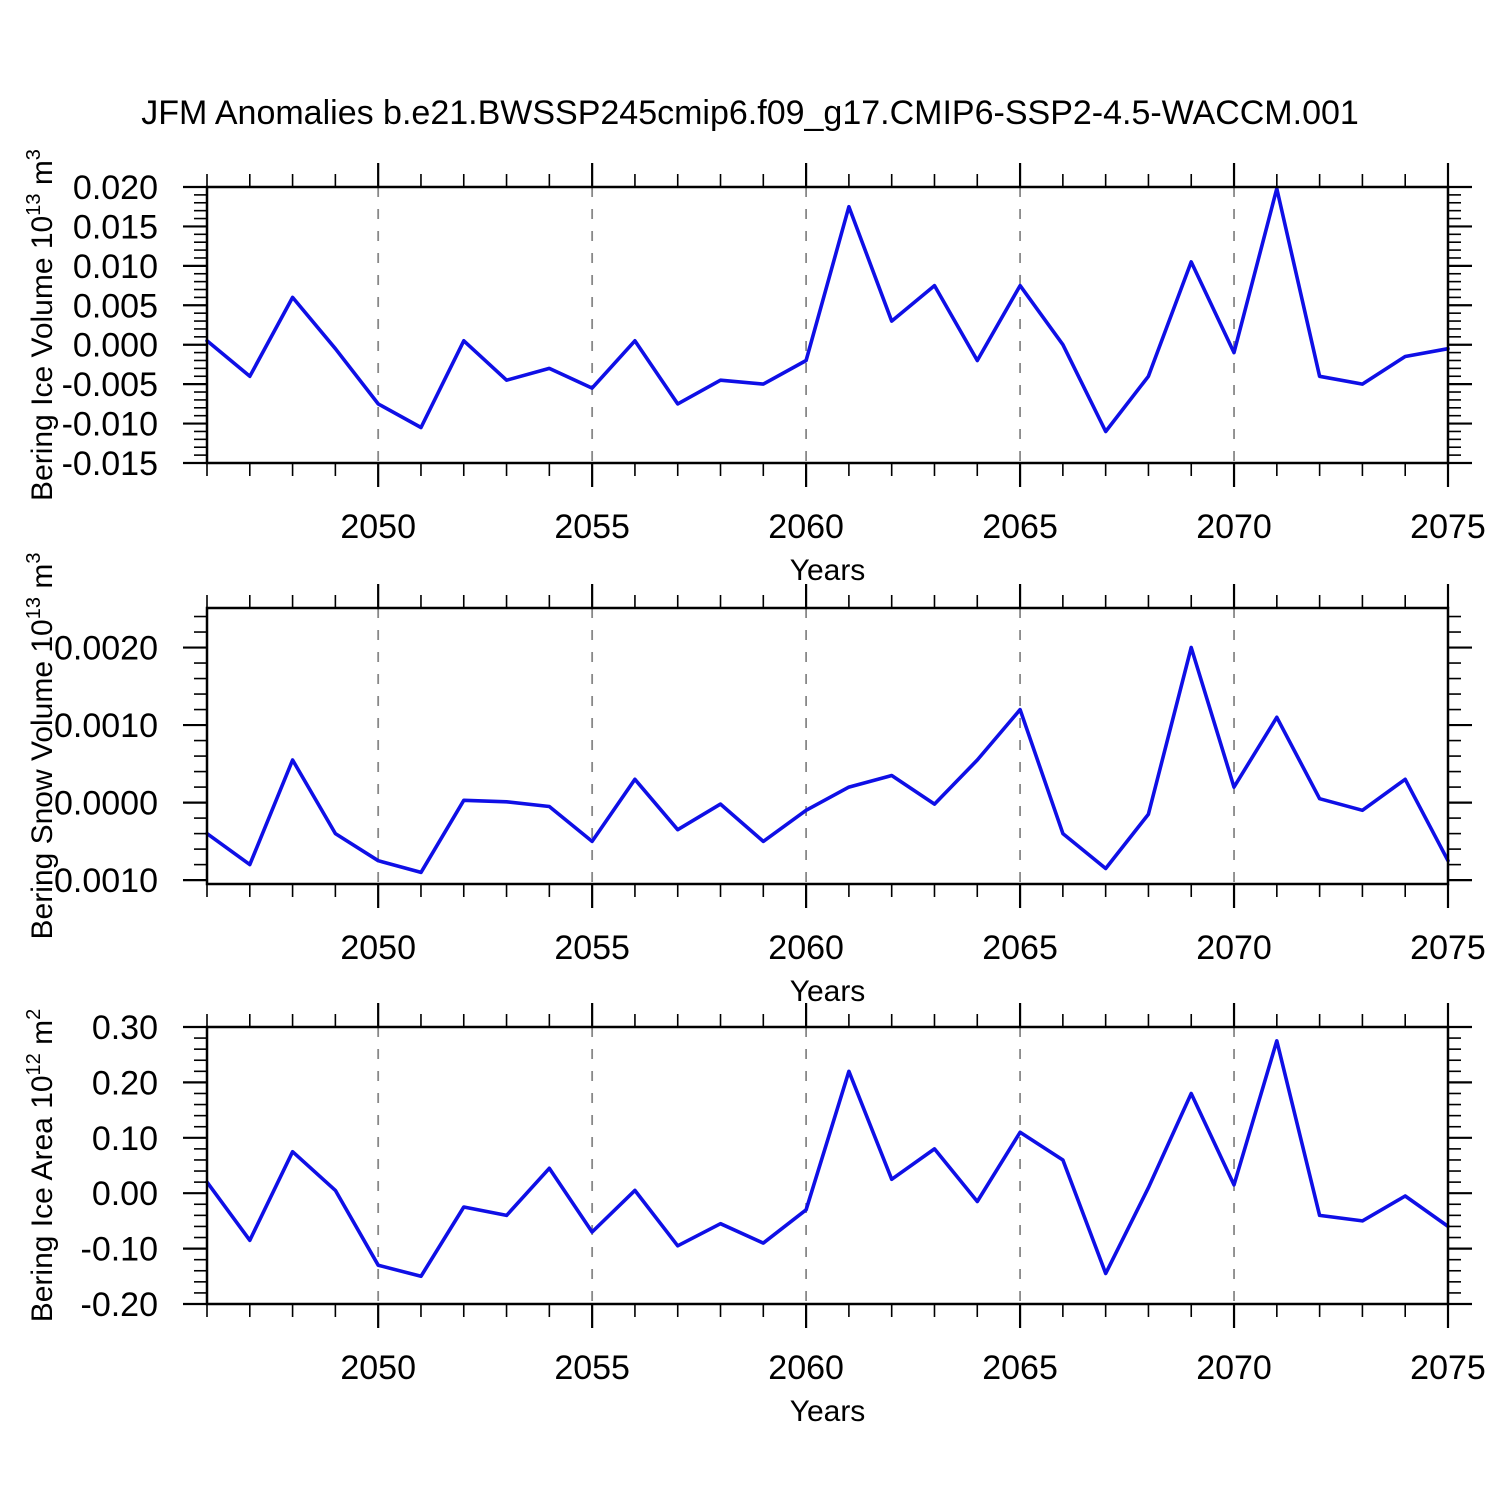 This screenshot has width=1500, height=1500. I want to click on y-tick-label: 0.020, so click(115, 188).